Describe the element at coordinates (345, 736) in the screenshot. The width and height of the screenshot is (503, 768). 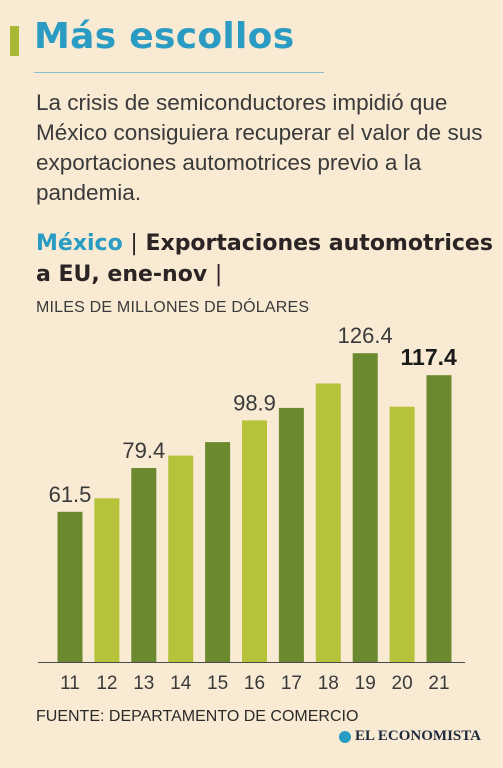
I see `logo-icon` at that location.